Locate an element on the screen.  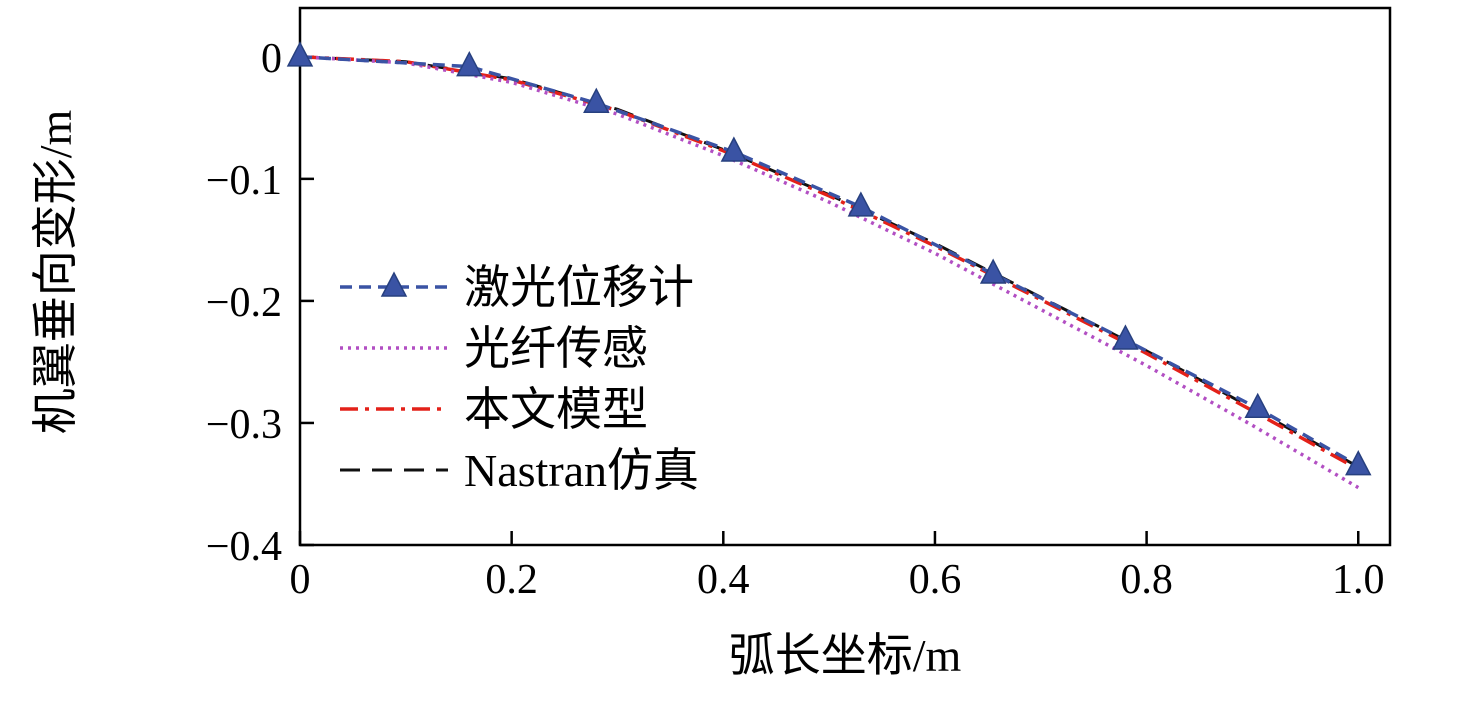
legend-label-laser: 激光位移计 is located at coordinates (579, 287).